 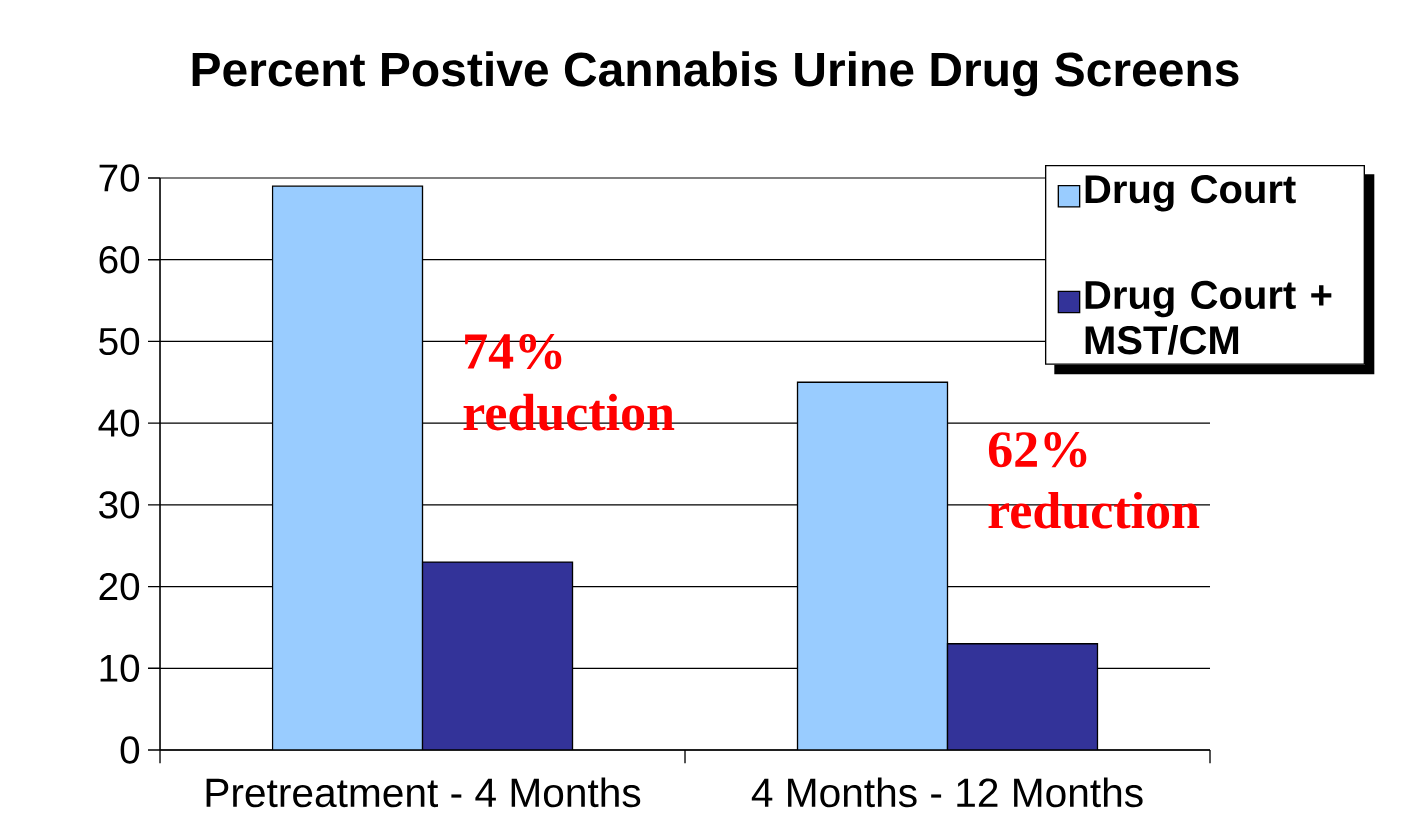 What do you see at coordinates (119, 505) in the screenshot?
I see `y-tick-label: 30` at bounding box center [119, 505].